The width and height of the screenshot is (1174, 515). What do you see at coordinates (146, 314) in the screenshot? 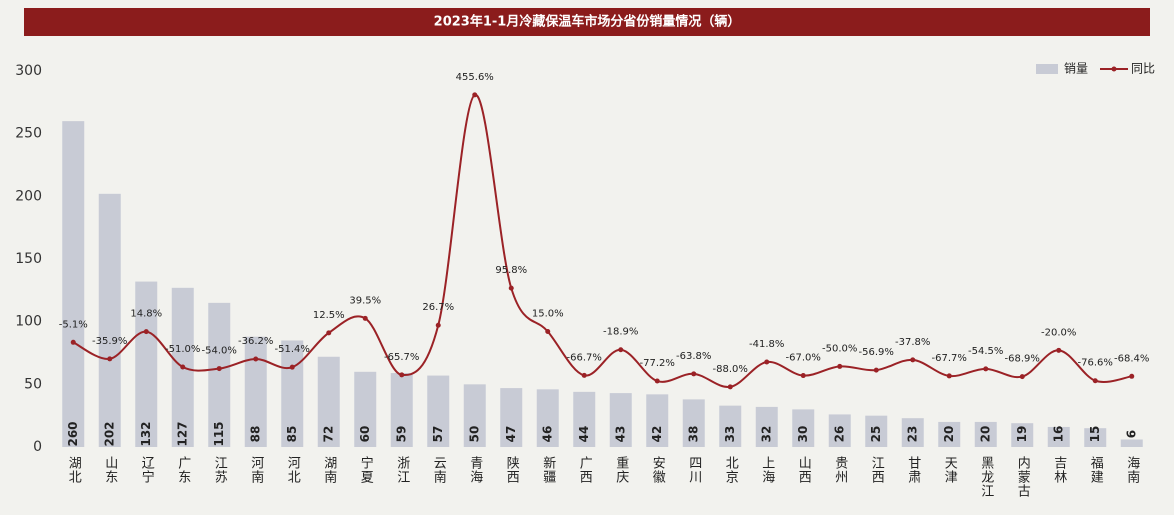
I see `line-label: 14.8%` at bounding box center [146, 314].